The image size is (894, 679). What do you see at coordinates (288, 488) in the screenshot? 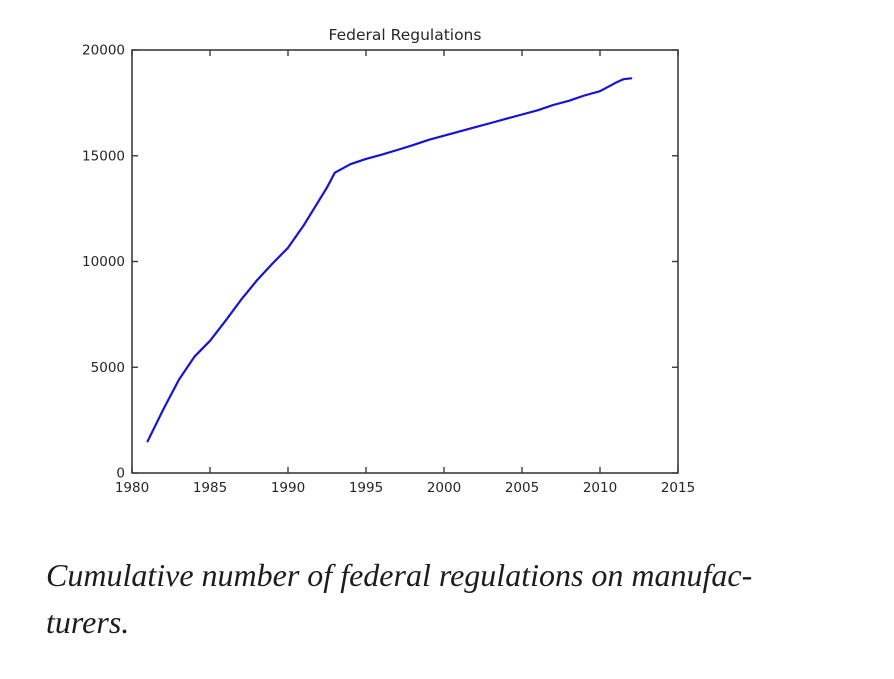
I see `x-tick-label: 1990` at bounding box center [288, 488].